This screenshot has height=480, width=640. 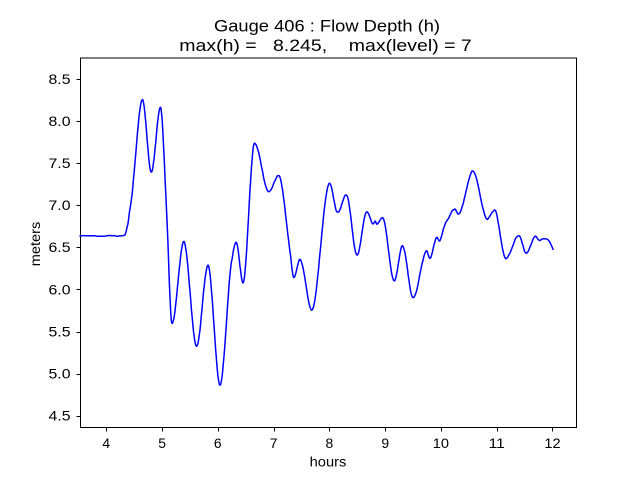 What do you see at coordinates (60, 374) in the screenshot?
I see `svg-text: 5.0` at bounding box center [60, 374].